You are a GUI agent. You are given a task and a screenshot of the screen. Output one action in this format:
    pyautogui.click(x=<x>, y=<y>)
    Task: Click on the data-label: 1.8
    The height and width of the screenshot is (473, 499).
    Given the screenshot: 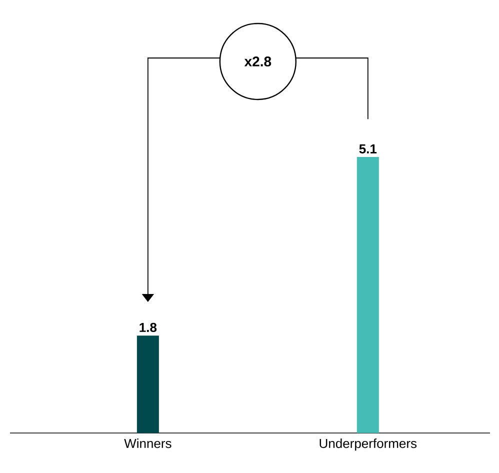 What is the action you would take?
    pyautogui.click(x=148, y=327)
    